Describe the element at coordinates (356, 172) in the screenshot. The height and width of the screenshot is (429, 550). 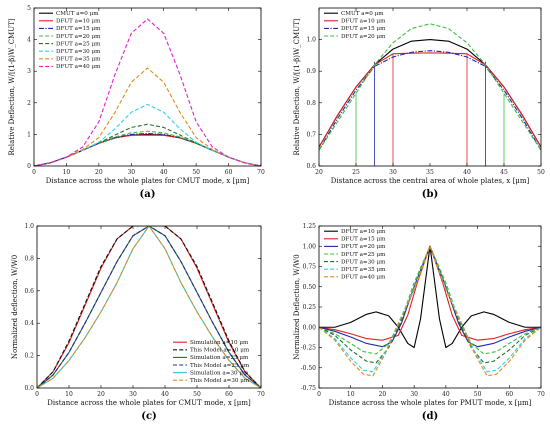
I see `x-tick-label: 25` at that location.